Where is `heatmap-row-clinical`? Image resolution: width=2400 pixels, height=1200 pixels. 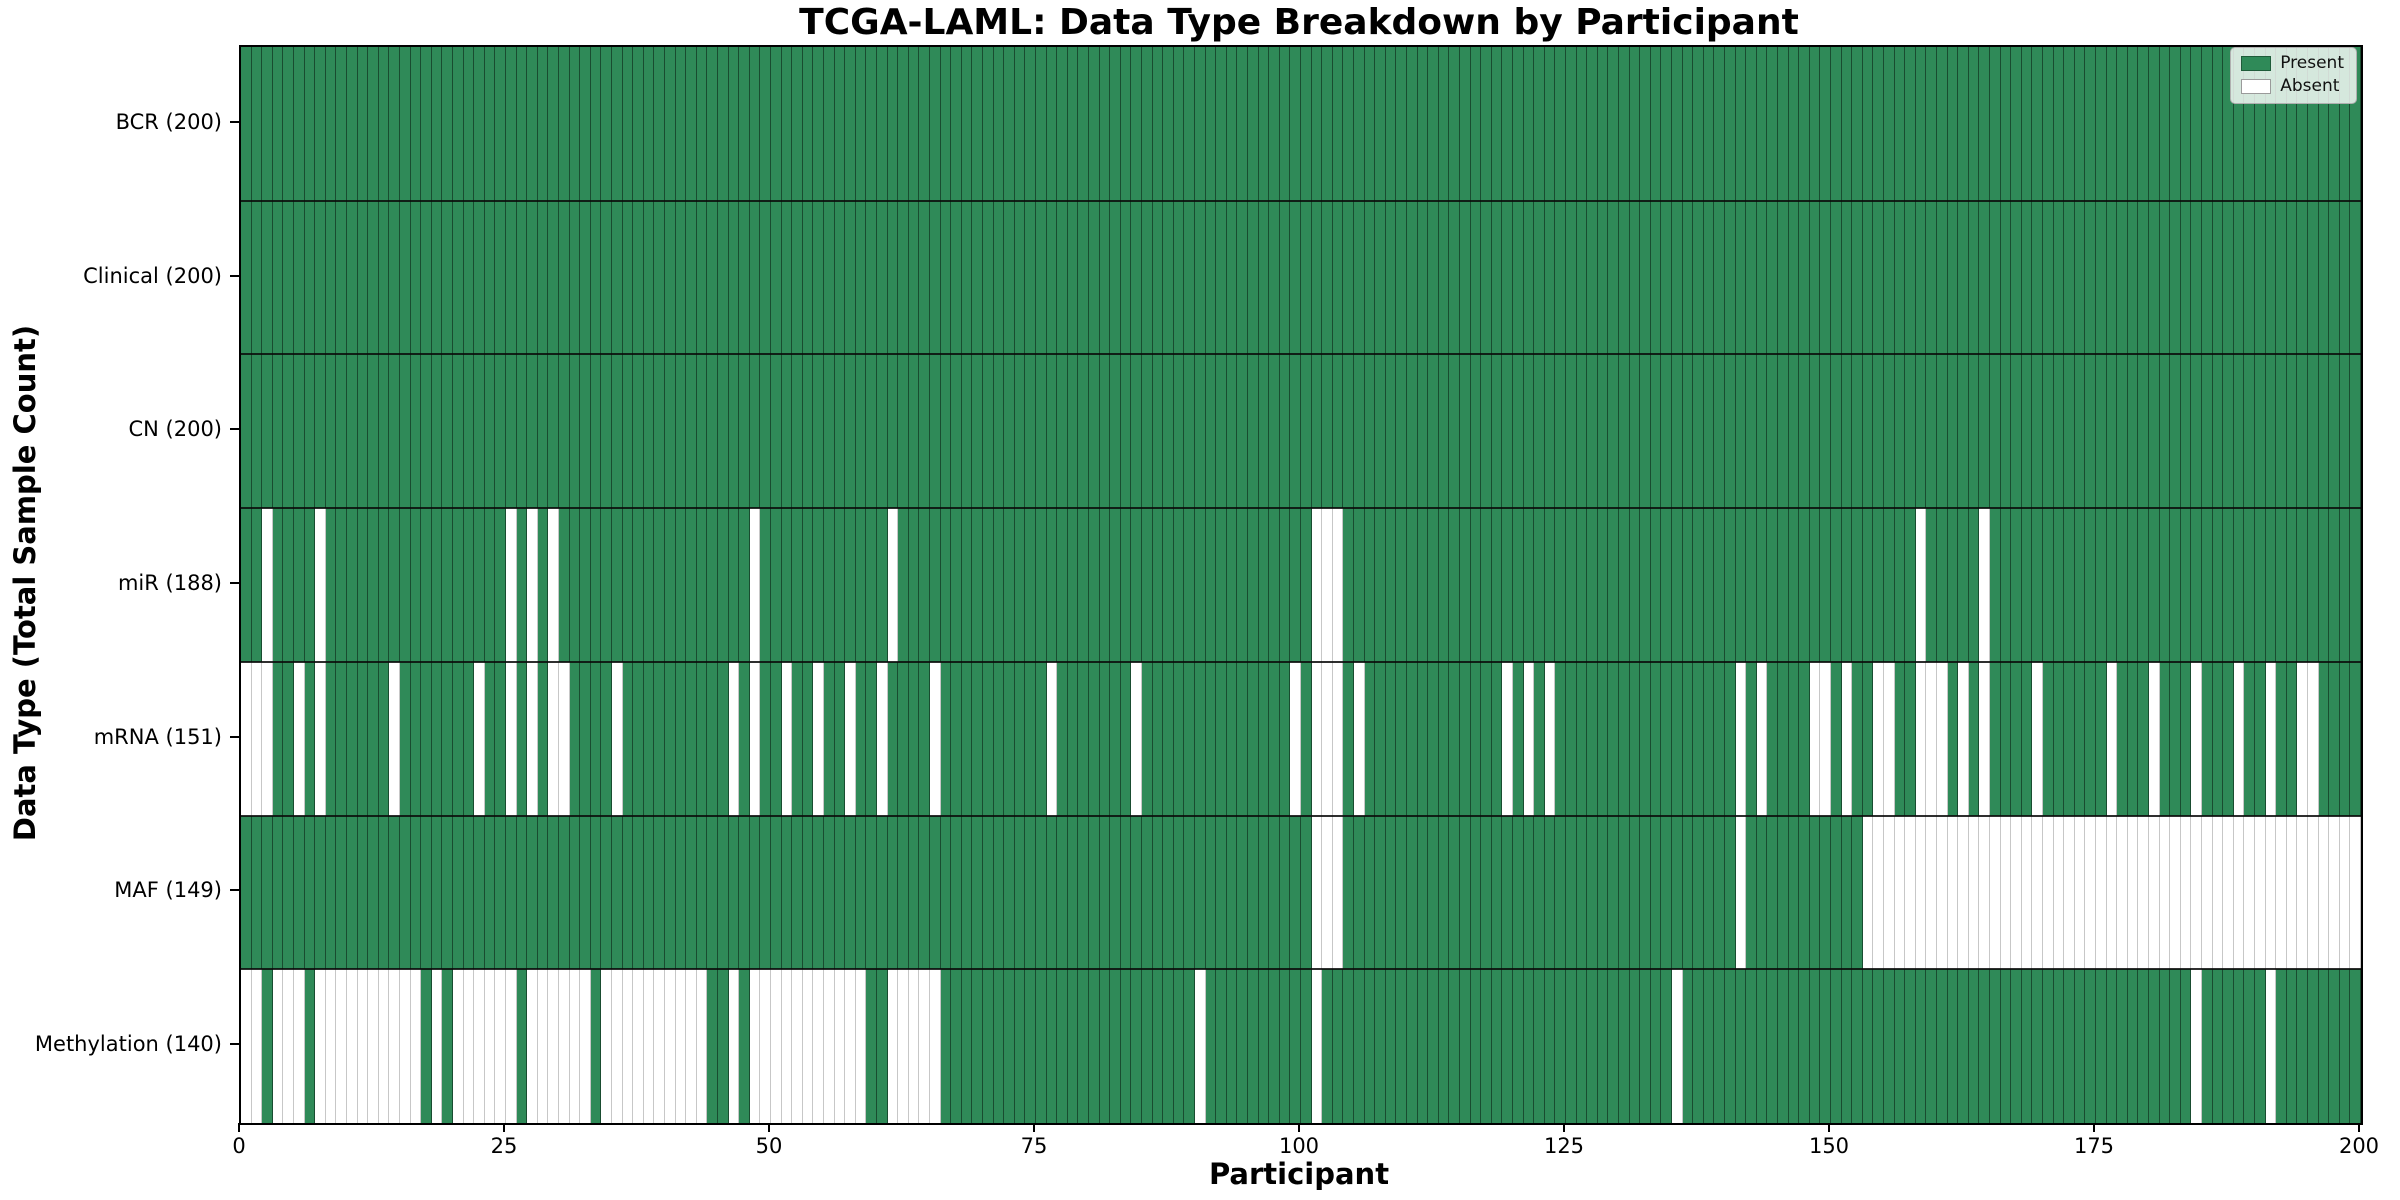
heatmap-row-clinical is located at coordinates (1301, 277).